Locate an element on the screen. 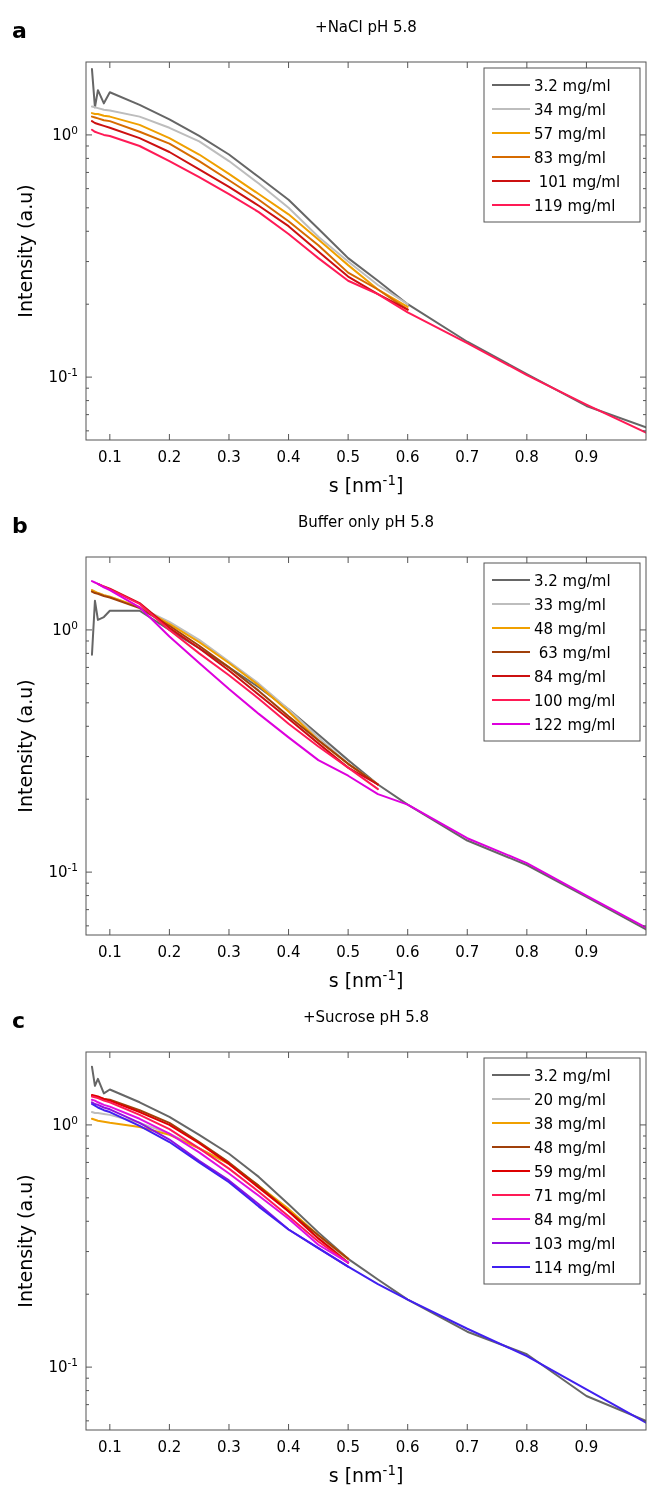  legend-label: 101 mg/ml is located at coordinates (577, 182).